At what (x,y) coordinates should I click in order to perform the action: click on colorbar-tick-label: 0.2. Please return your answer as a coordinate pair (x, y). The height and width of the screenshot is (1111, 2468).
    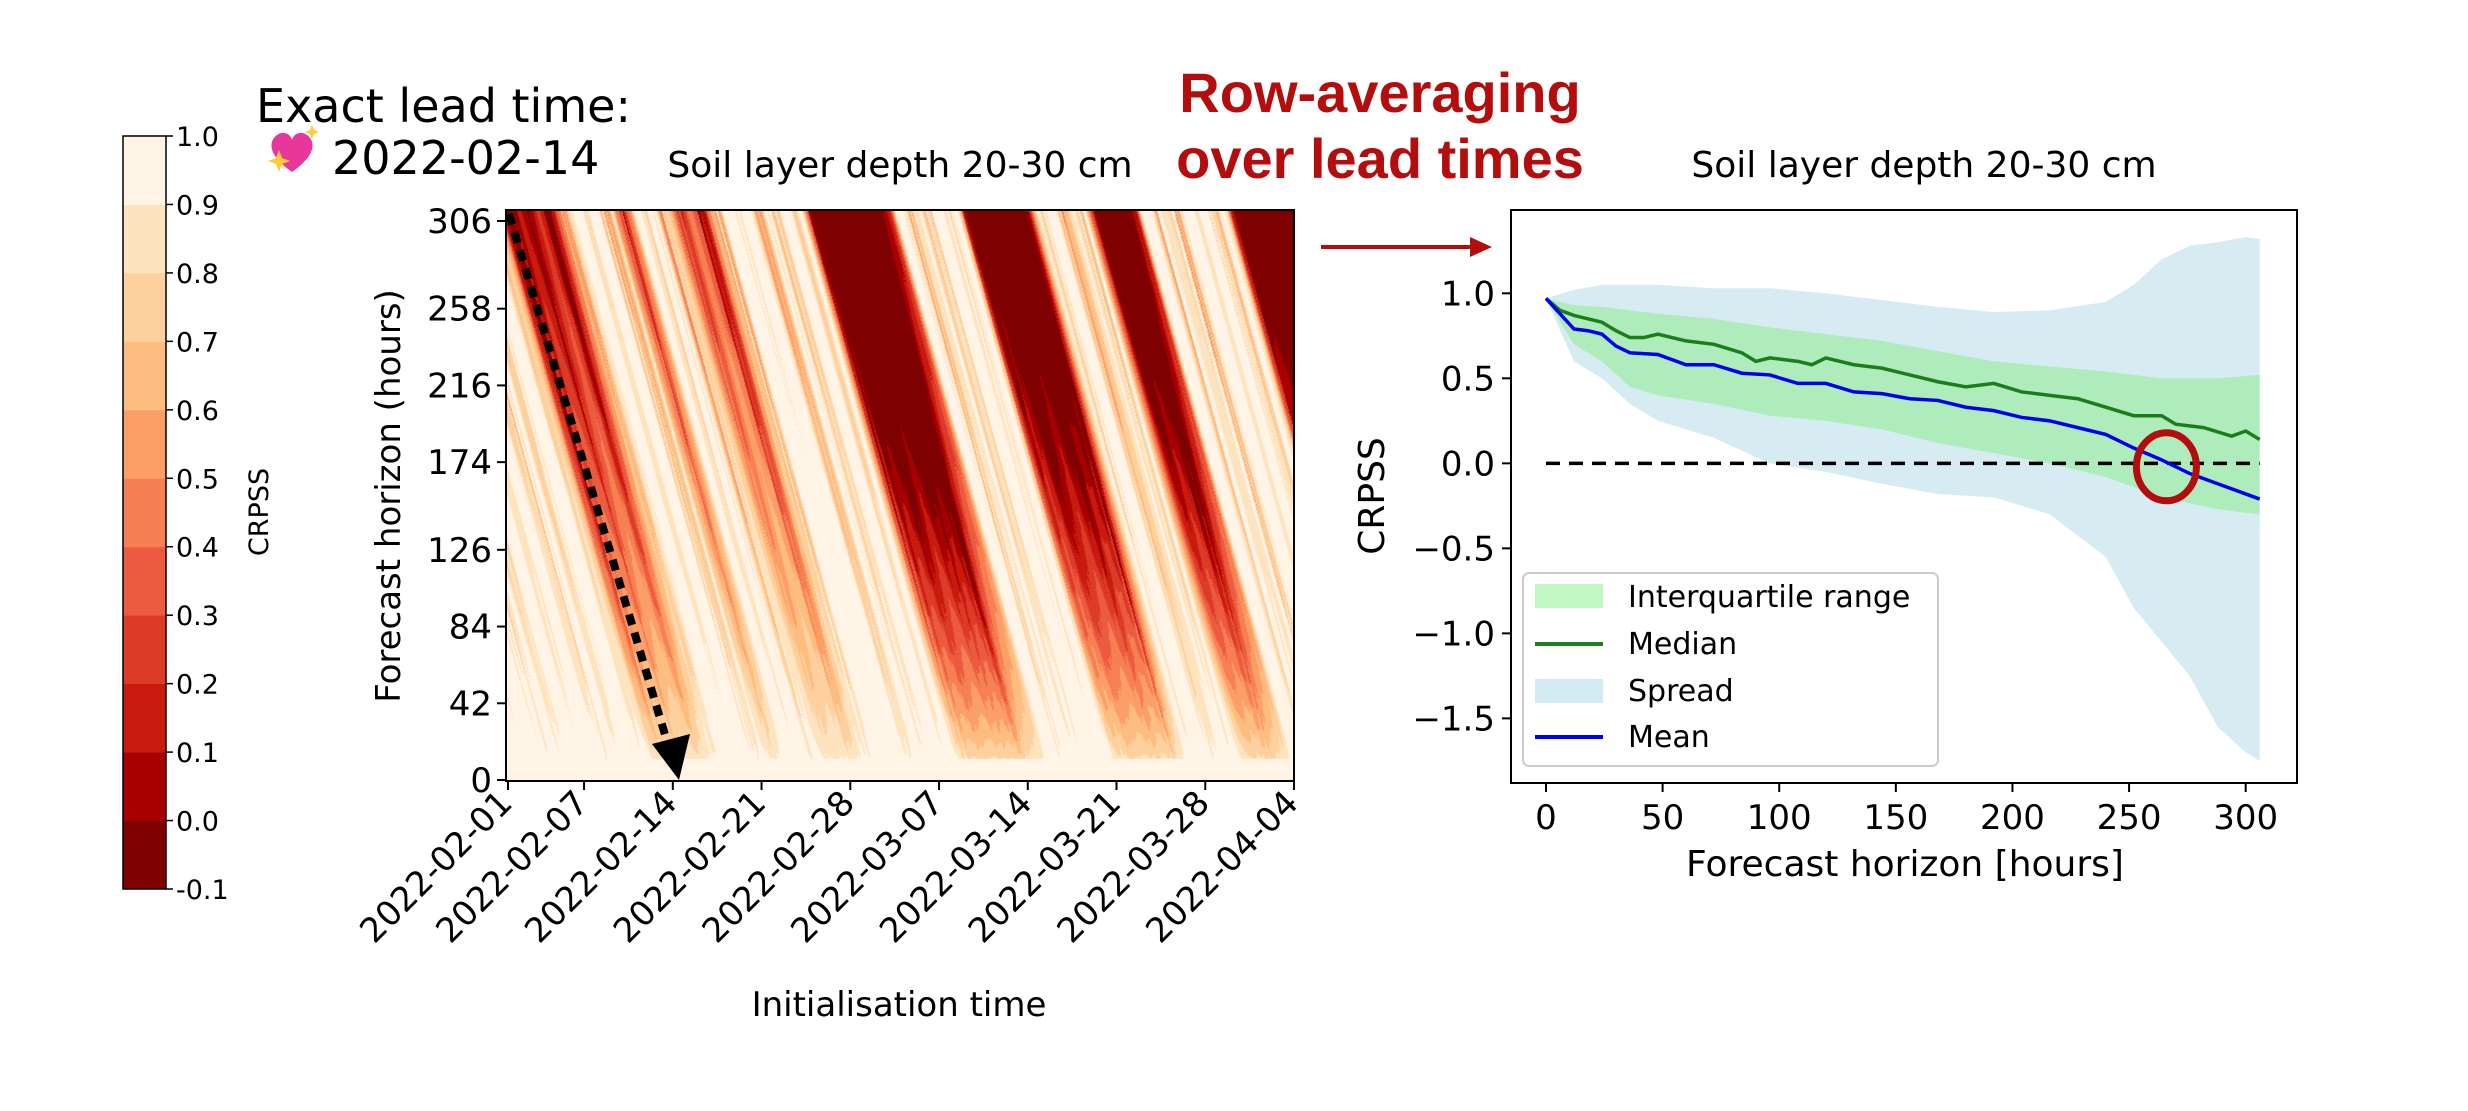
    Looking at the image, I should click on (197, 685).